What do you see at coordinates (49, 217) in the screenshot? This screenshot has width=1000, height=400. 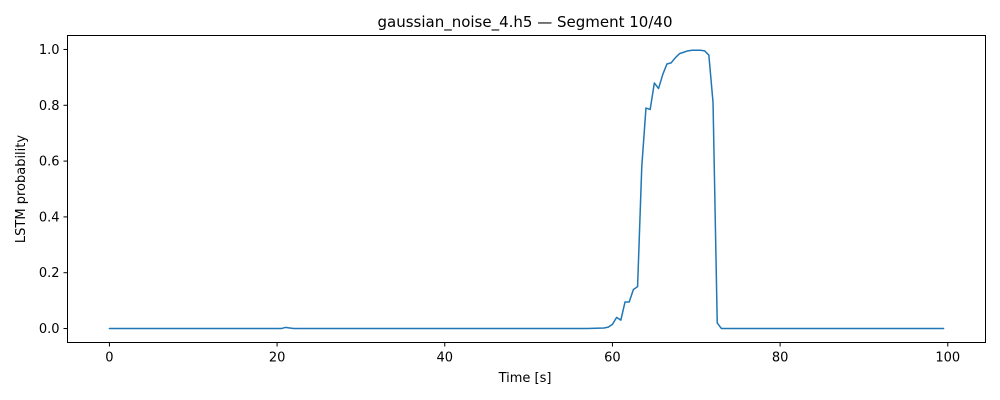 I see `y-tick-label: 0.4` at bounding box center [49, 217].